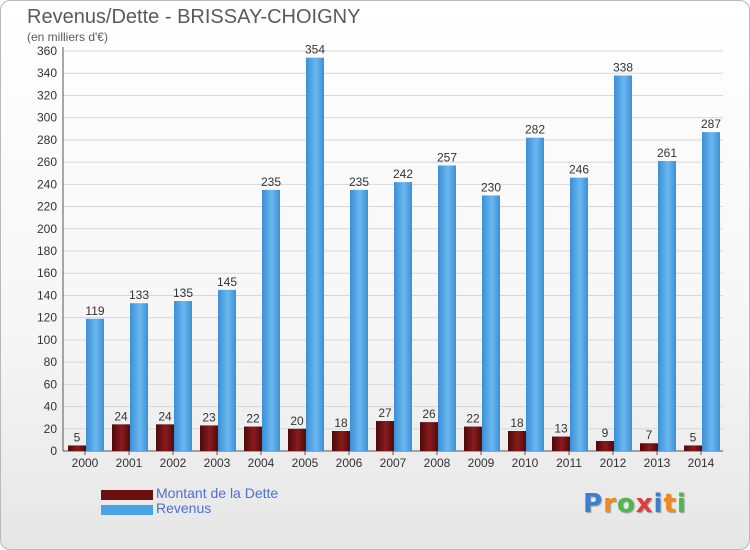  What do you see at coordinates (481, 463) in the screenshot?
I see `x-tick-label: 2009` at bounding box center [481, 463].